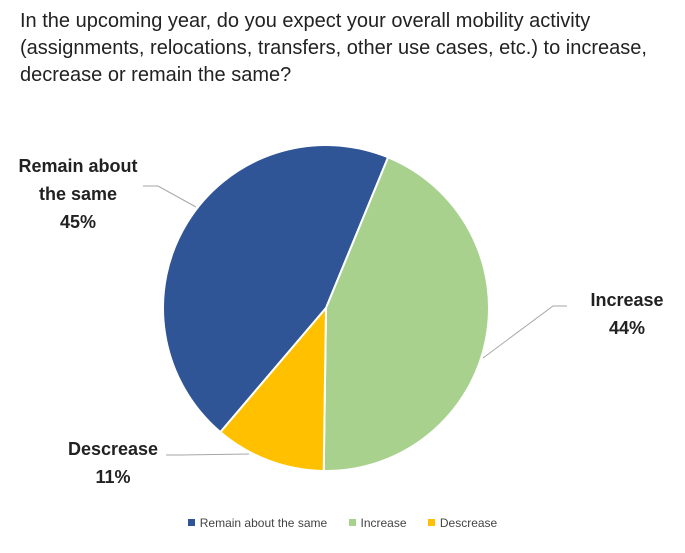  What do you see at coordinates (77, 166) in the screenshot?
I see `data-label-text-remain: Remain about` at bounding box center [77, 166].